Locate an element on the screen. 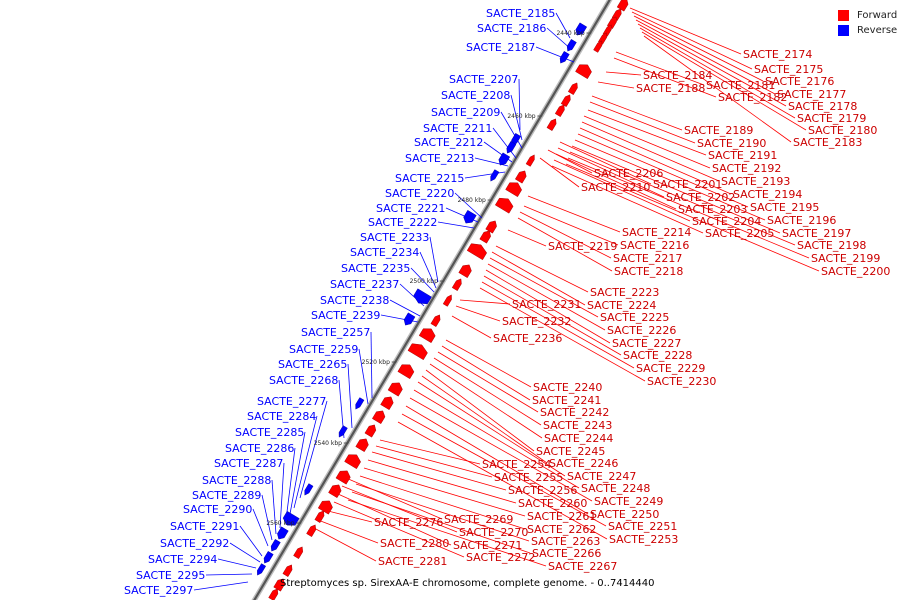 Image resolution: width=900 pixels, height=600 pixels. gene-label-sacte-2224: SACTE_2224 is located at coordinates (621, 305).